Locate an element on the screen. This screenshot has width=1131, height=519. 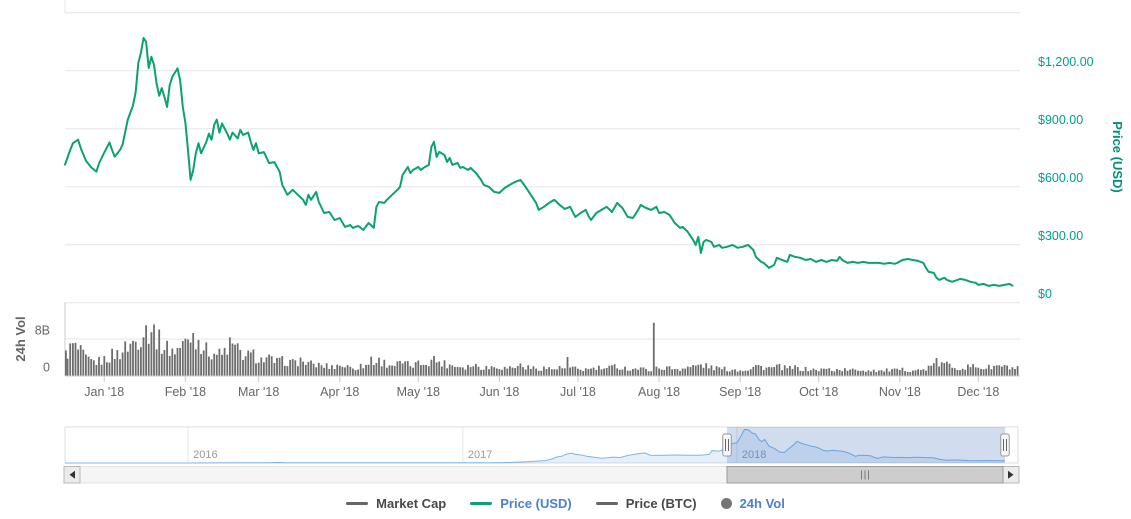
scrollbar-left-arrow-icon is located at coordinates (72, 474).